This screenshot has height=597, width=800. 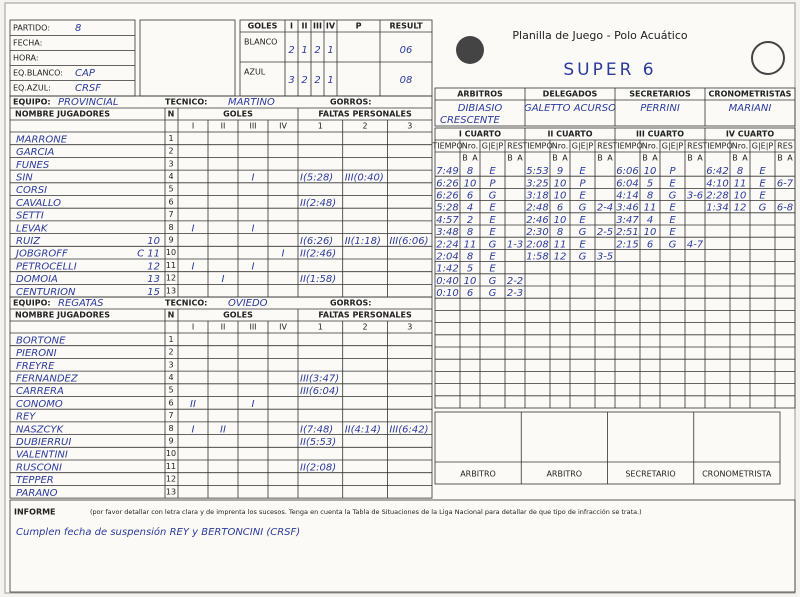 What do you see at coordinates (35, 152) in the screenshot?
I see `player-name: GARCIA` at bounding box center [35, 152].